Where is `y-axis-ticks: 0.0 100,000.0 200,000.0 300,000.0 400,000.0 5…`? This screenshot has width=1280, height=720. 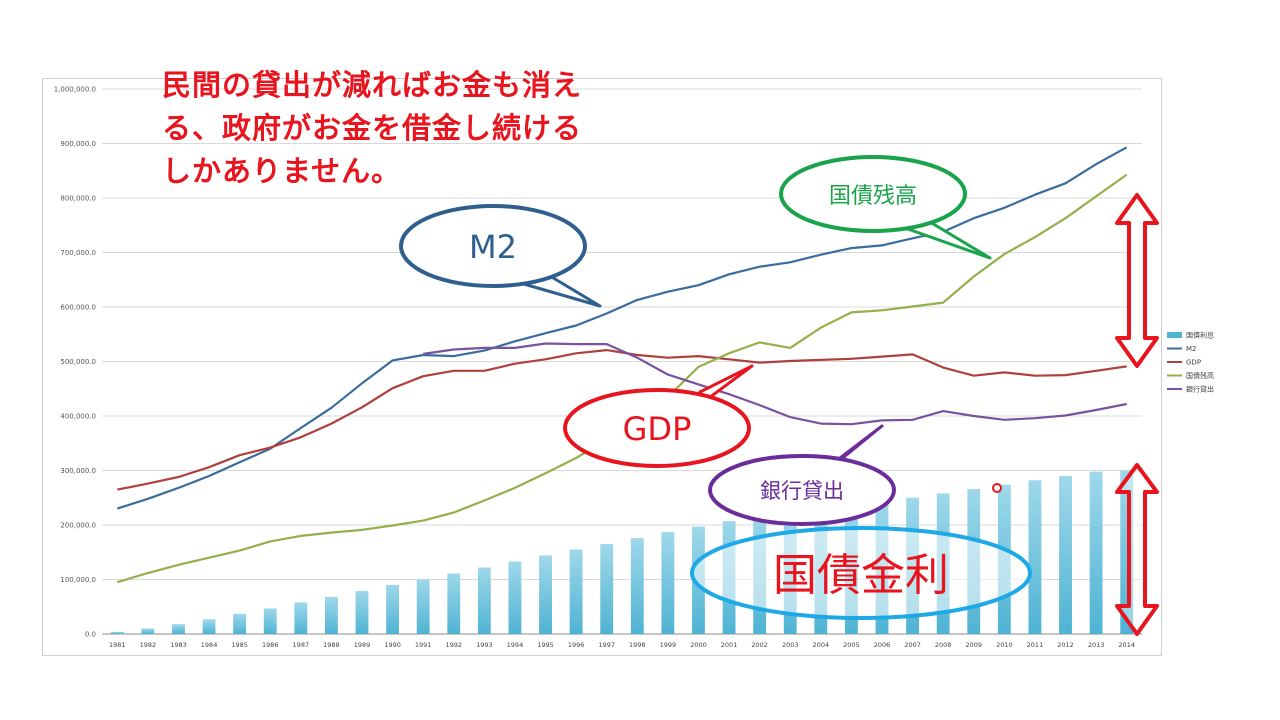
y-axis-ticks: 0.0 100,000.0 200,000.0 300,000.0 400,000.0 5… is located at coordinates (75, 362).